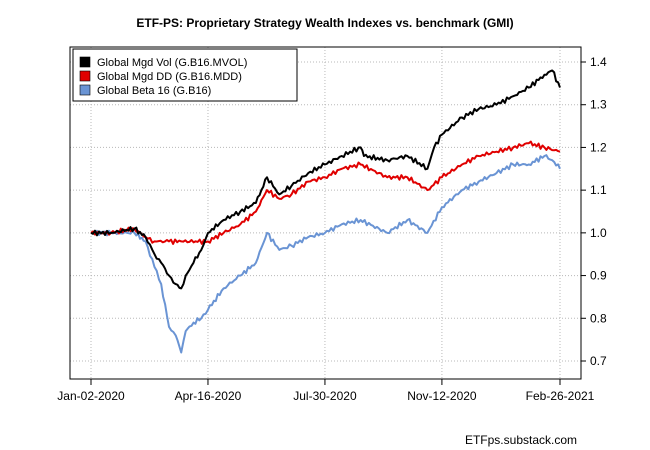  What do you see at coordinates (172, 63) in the screenshot?
I see `legend-label: Global Mgd Vol (G.B16.MVOL)` at bounding box center [172, 63].